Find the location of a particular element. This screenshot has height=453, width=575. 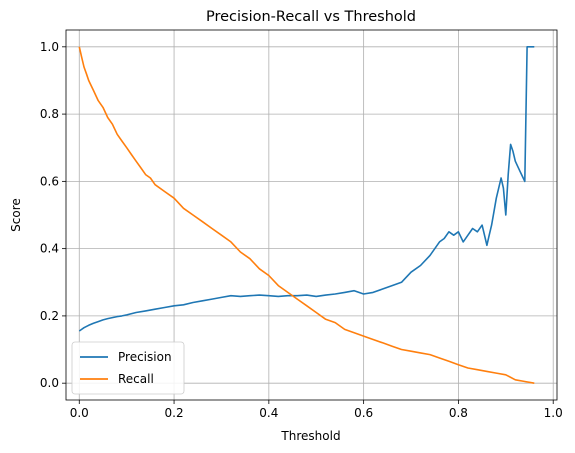

legend-label: Precision is located at coordinates (145, 357).